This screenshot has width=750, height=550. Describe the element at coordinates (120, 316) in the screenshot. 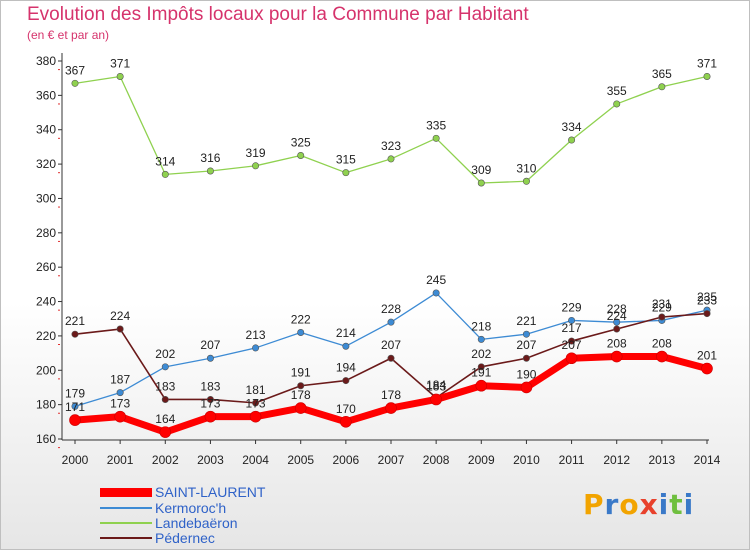

I see `data-label: 224` at that location.